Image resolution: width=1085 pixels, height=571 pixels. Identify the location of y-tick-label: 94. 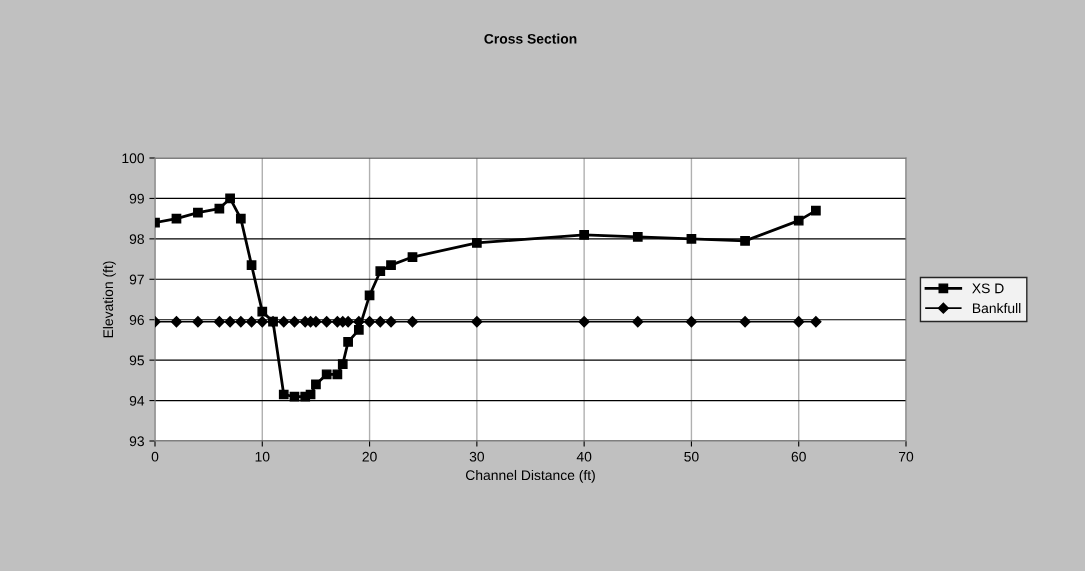
(137, 400).